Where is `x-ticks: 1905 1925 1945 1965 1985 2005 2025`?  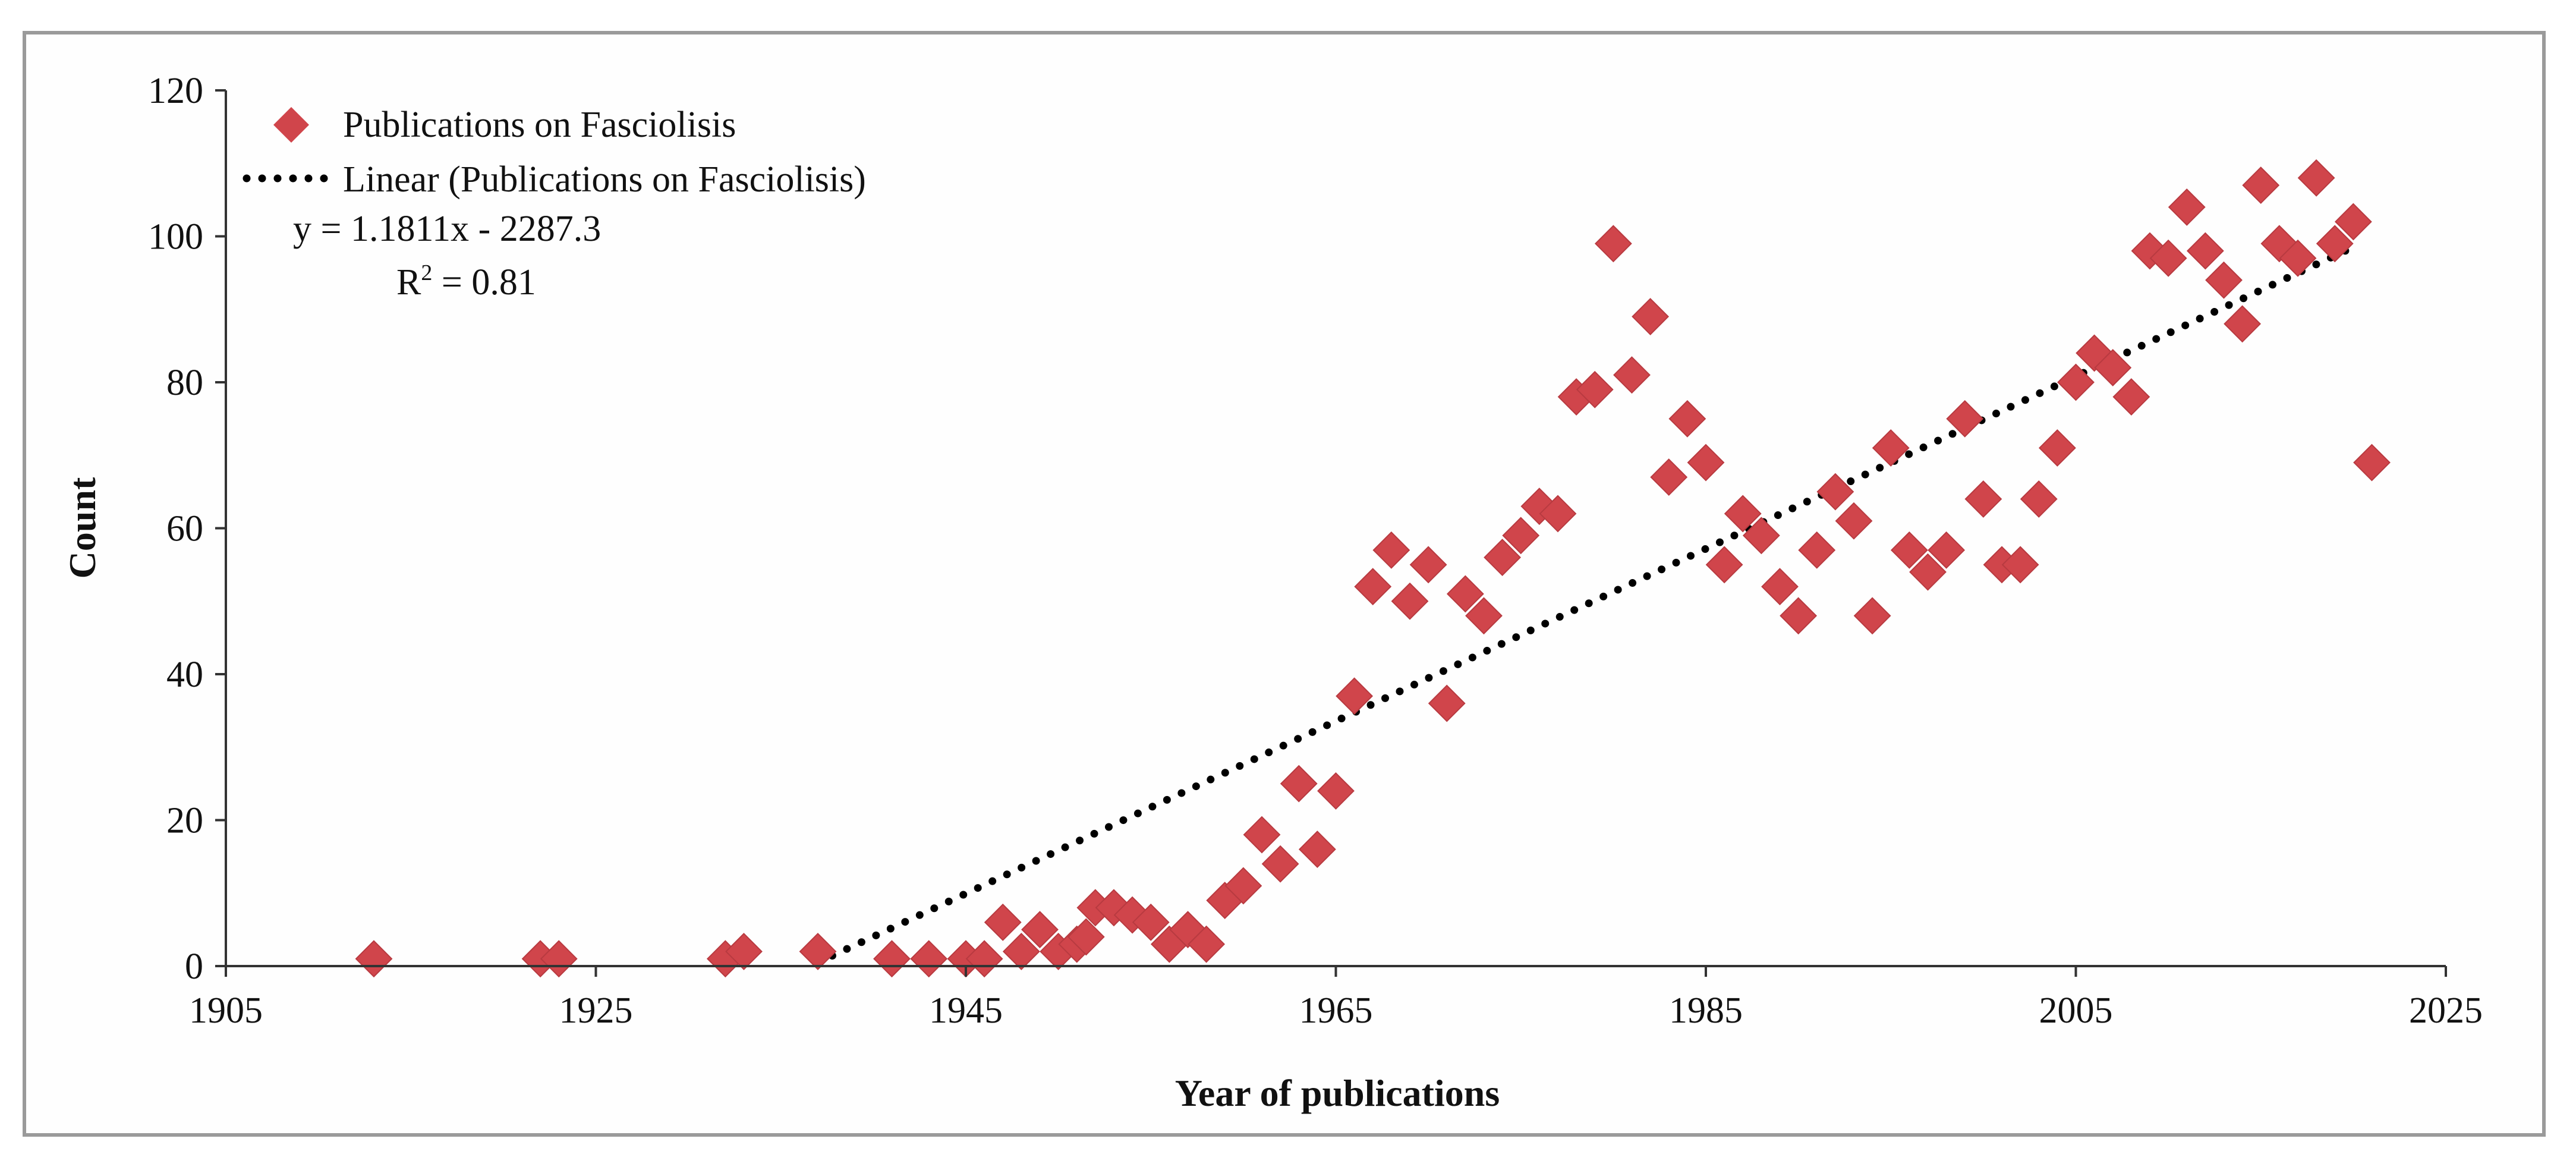
x-ticks: 1905 1925 1945 1965 1985 2005 2025 is located at coordinates (1336, 998).